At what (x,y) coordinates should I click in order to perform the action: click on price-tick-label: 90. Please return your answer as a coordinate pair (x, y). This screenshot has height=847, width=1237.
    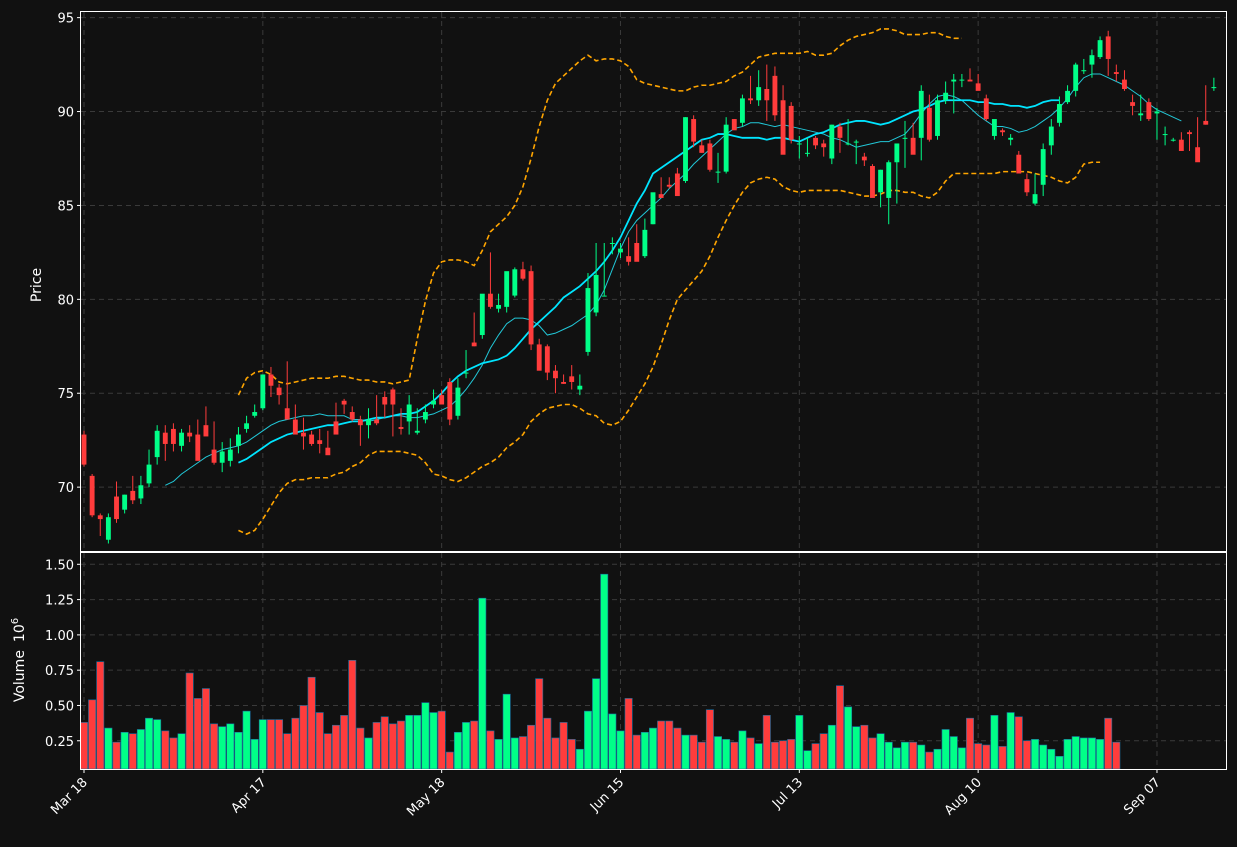
    Looking at the image, I should click on (65, 113).